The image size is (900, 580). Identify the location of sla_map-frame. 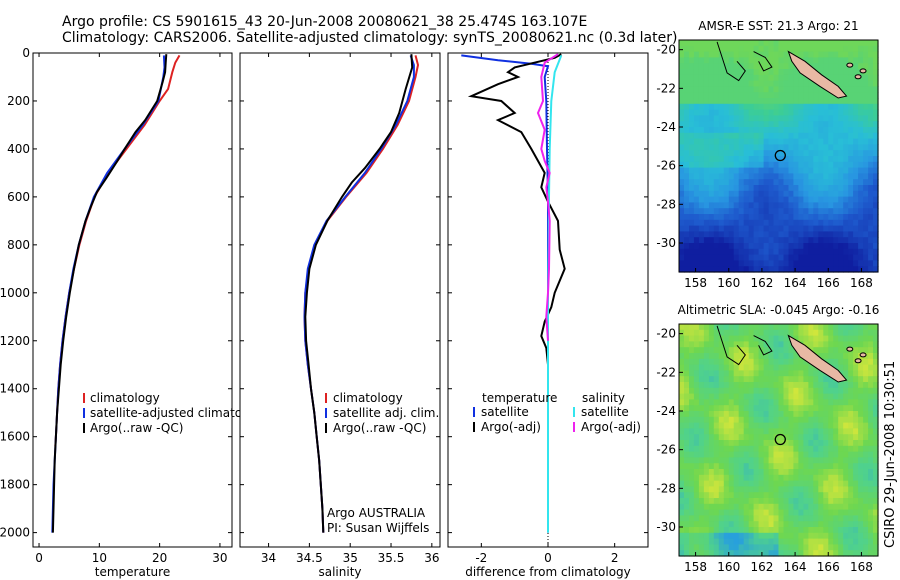
(778, 440).